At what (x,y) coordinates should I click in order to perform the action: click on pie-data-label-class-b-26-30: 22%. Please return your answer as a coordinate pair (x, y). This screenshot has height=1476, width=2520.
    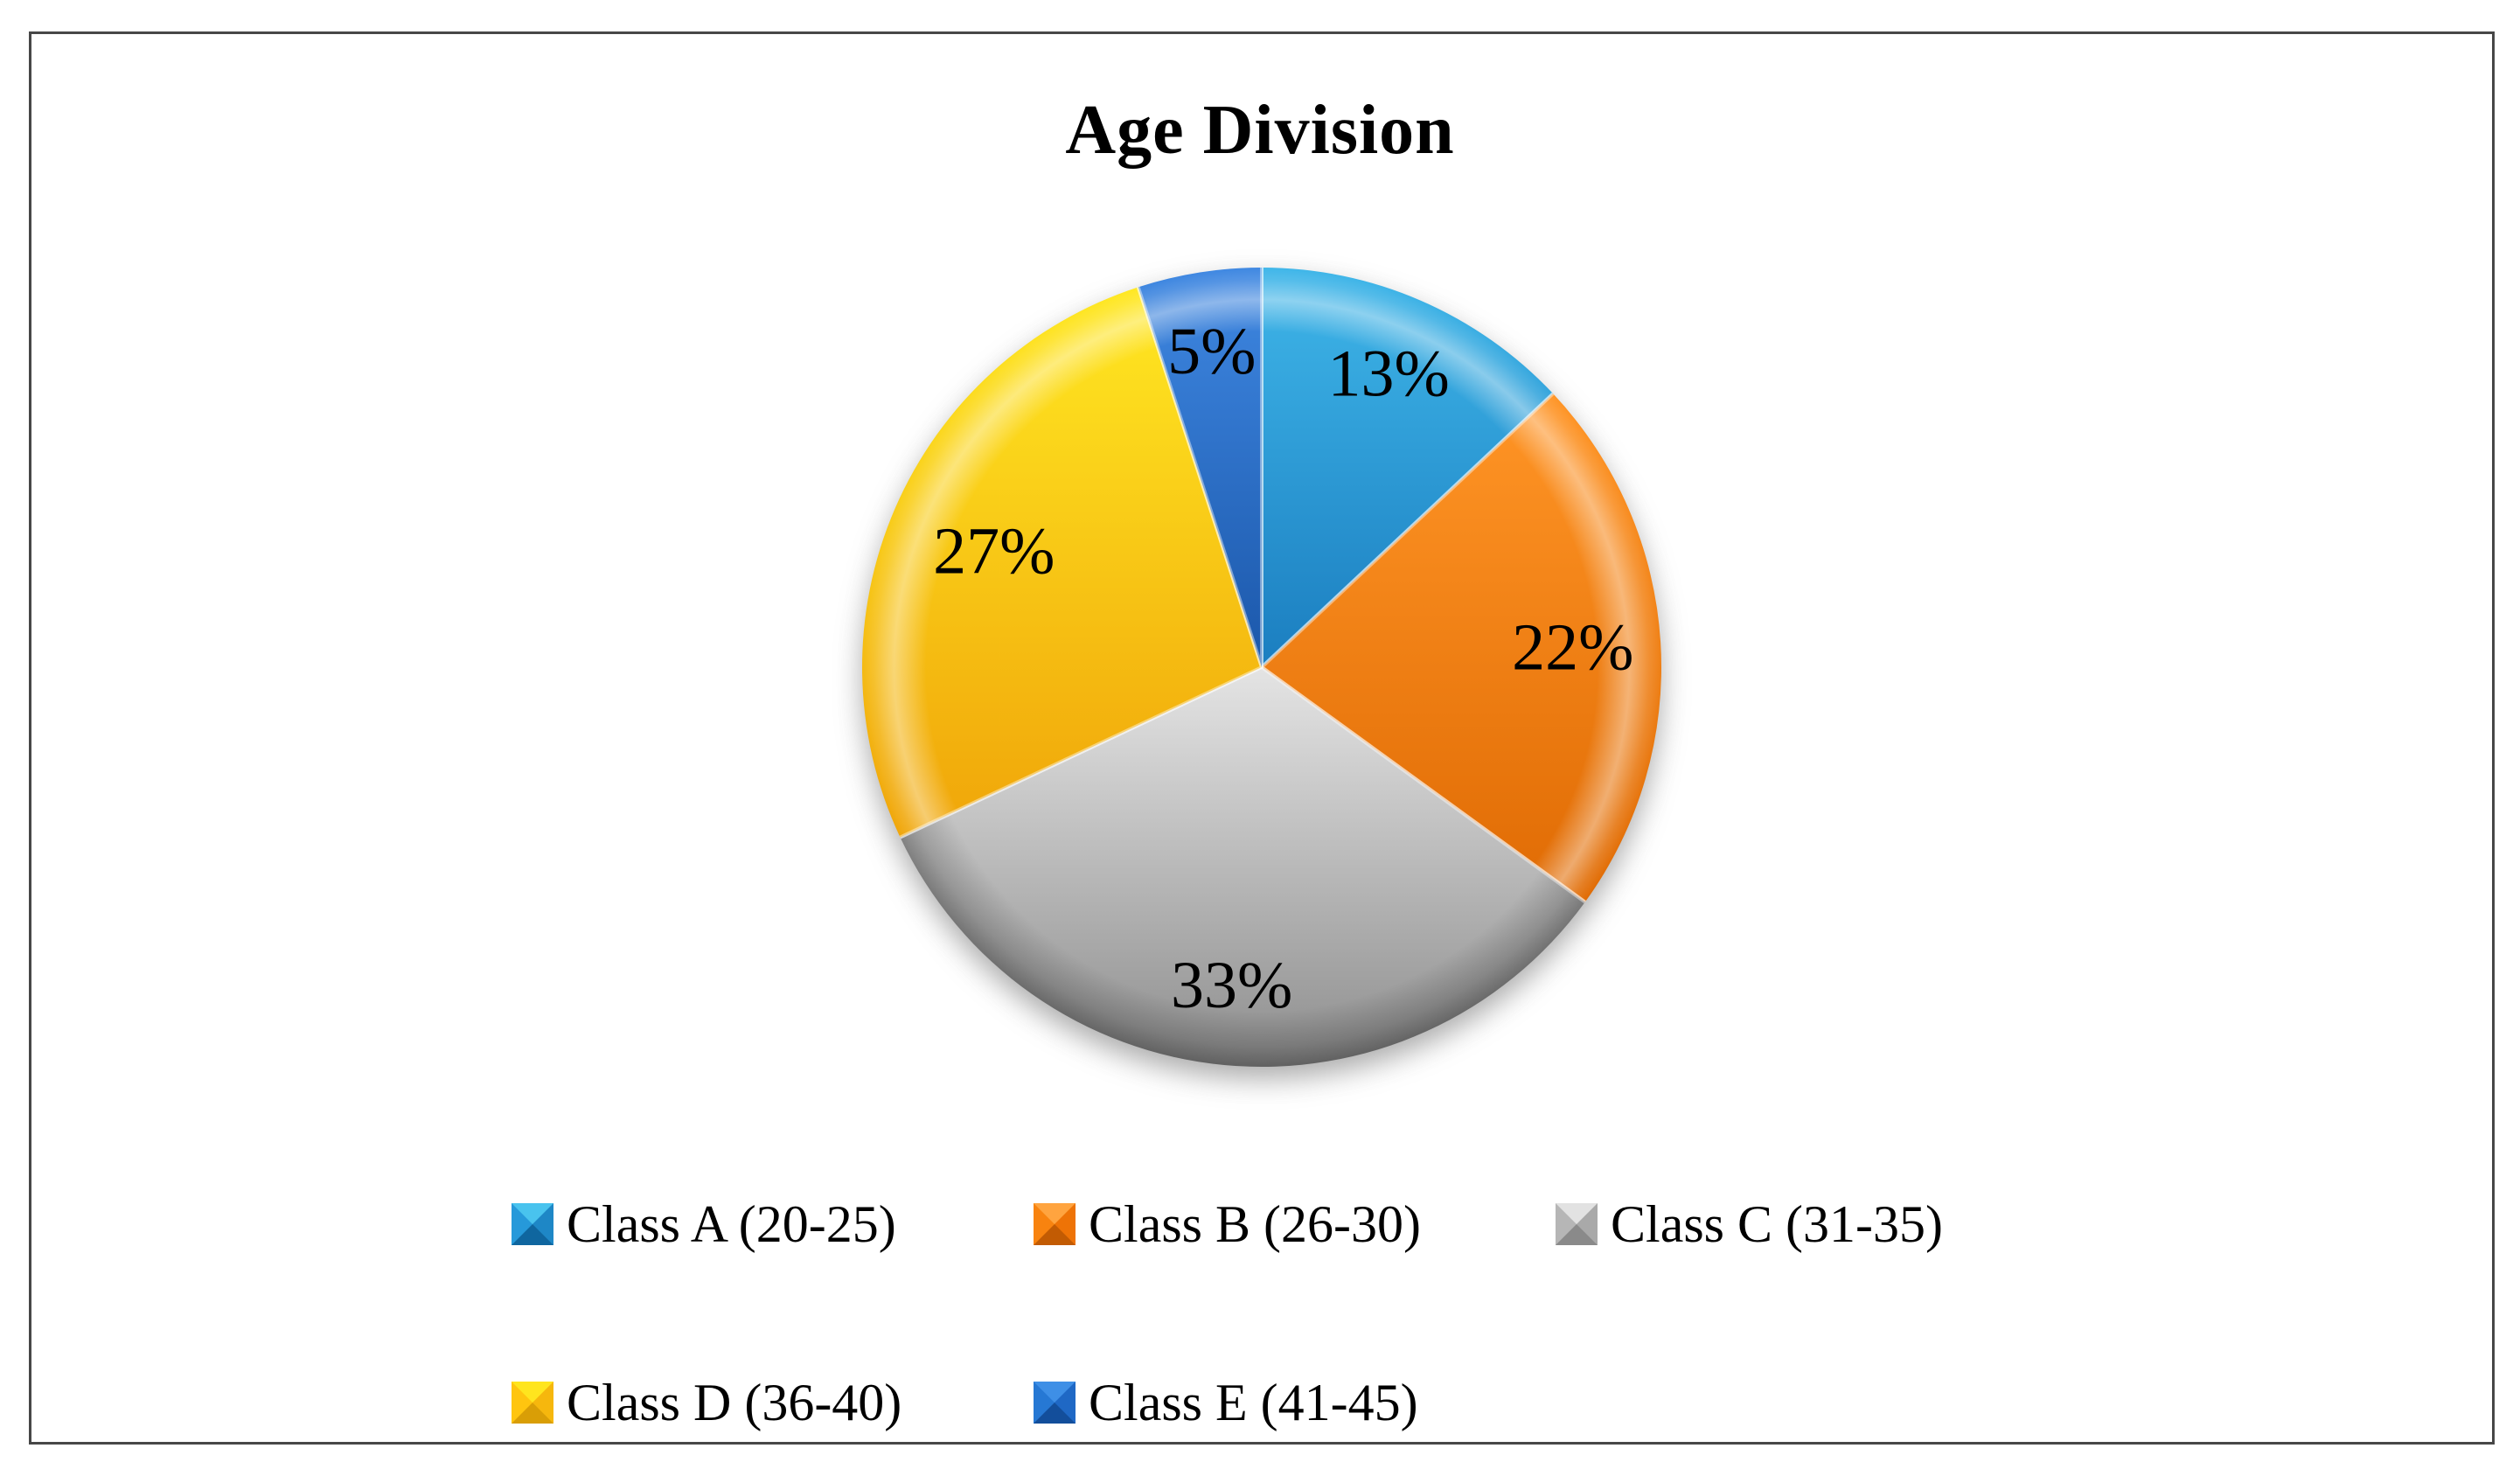
    Looking at the image, I should click on (1572, 648).